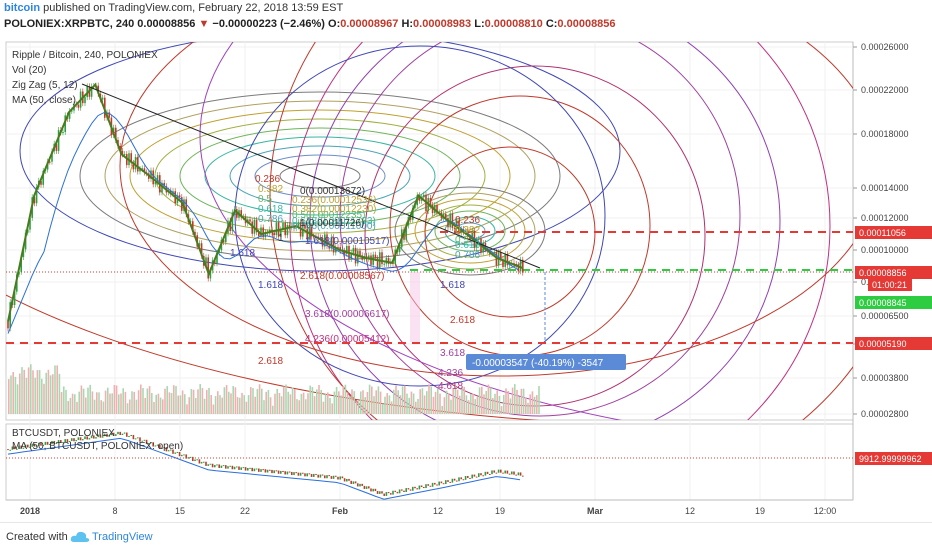 The width and height of the screenshot is (932, 551). Describe the element at coordinates (114, 511) in the screenshot. I see `time-tick-label: 8` at that location.